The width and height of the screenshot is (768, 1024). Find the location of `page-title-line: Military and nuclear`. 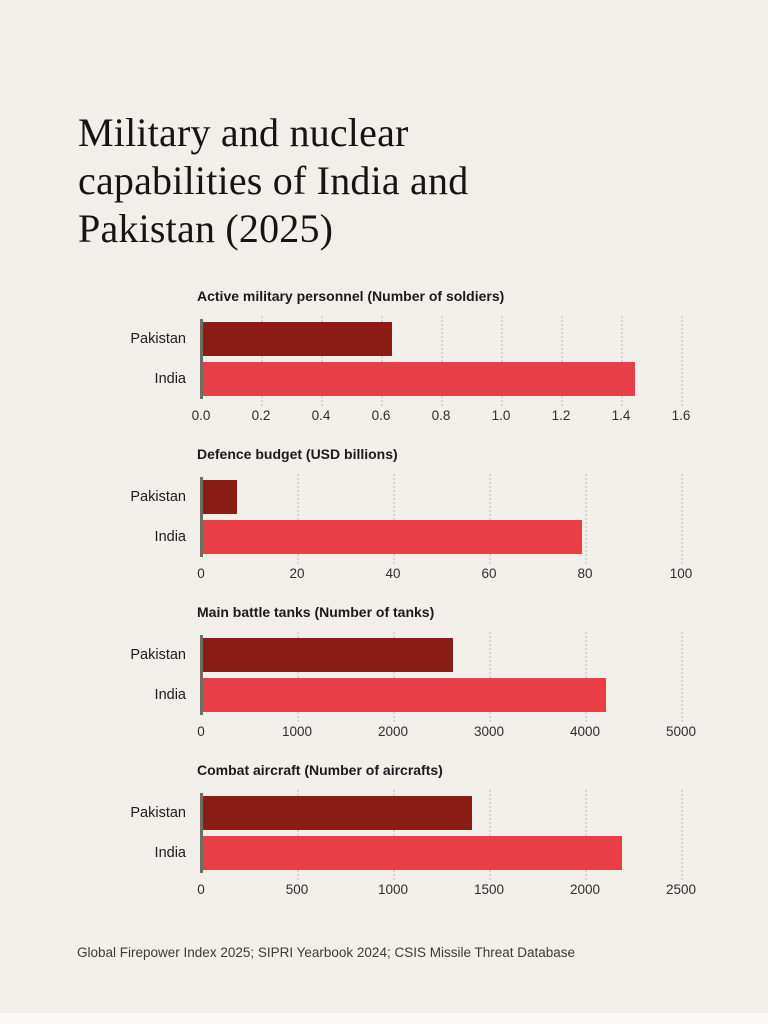

page-title-line: Military and nuclear is located at coordinates (243, 132).